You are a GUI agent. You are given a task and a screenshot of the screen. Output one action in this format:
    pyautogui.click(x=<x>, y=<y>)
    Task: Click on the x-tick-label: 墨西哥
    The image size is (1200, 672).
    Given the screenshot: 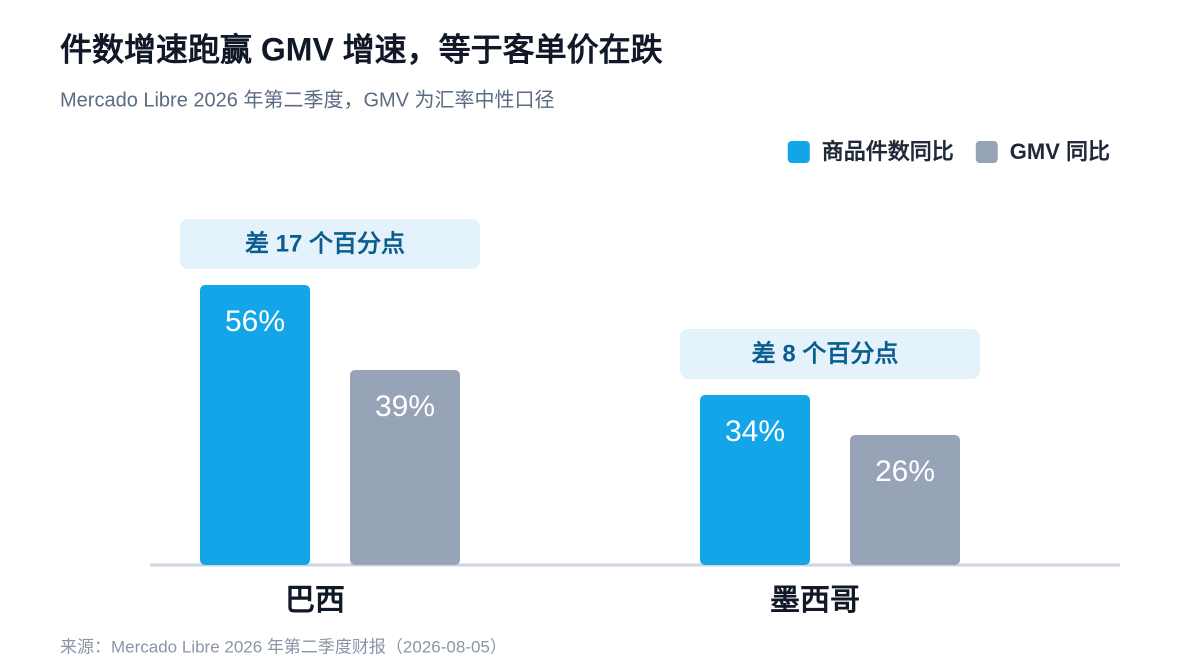 What is the action you would take?
    pyautogui.click(x=815, y=600)
    